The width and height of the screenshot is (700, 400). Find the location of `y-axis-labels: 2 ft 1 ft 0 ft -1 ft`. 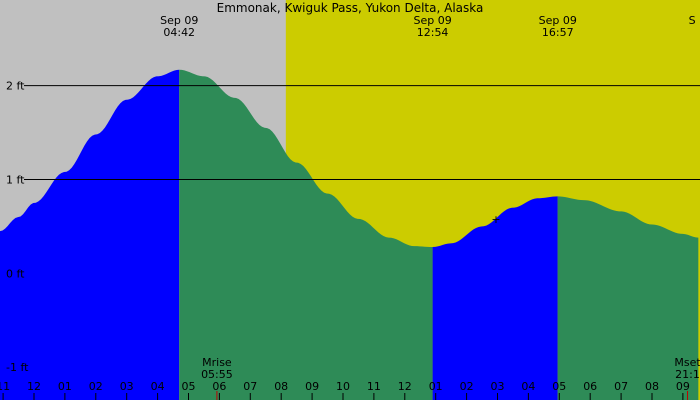

y-axis-labels: 2 ft 1 ft 0 ft -1 ft is located at coordinates (17, 227).